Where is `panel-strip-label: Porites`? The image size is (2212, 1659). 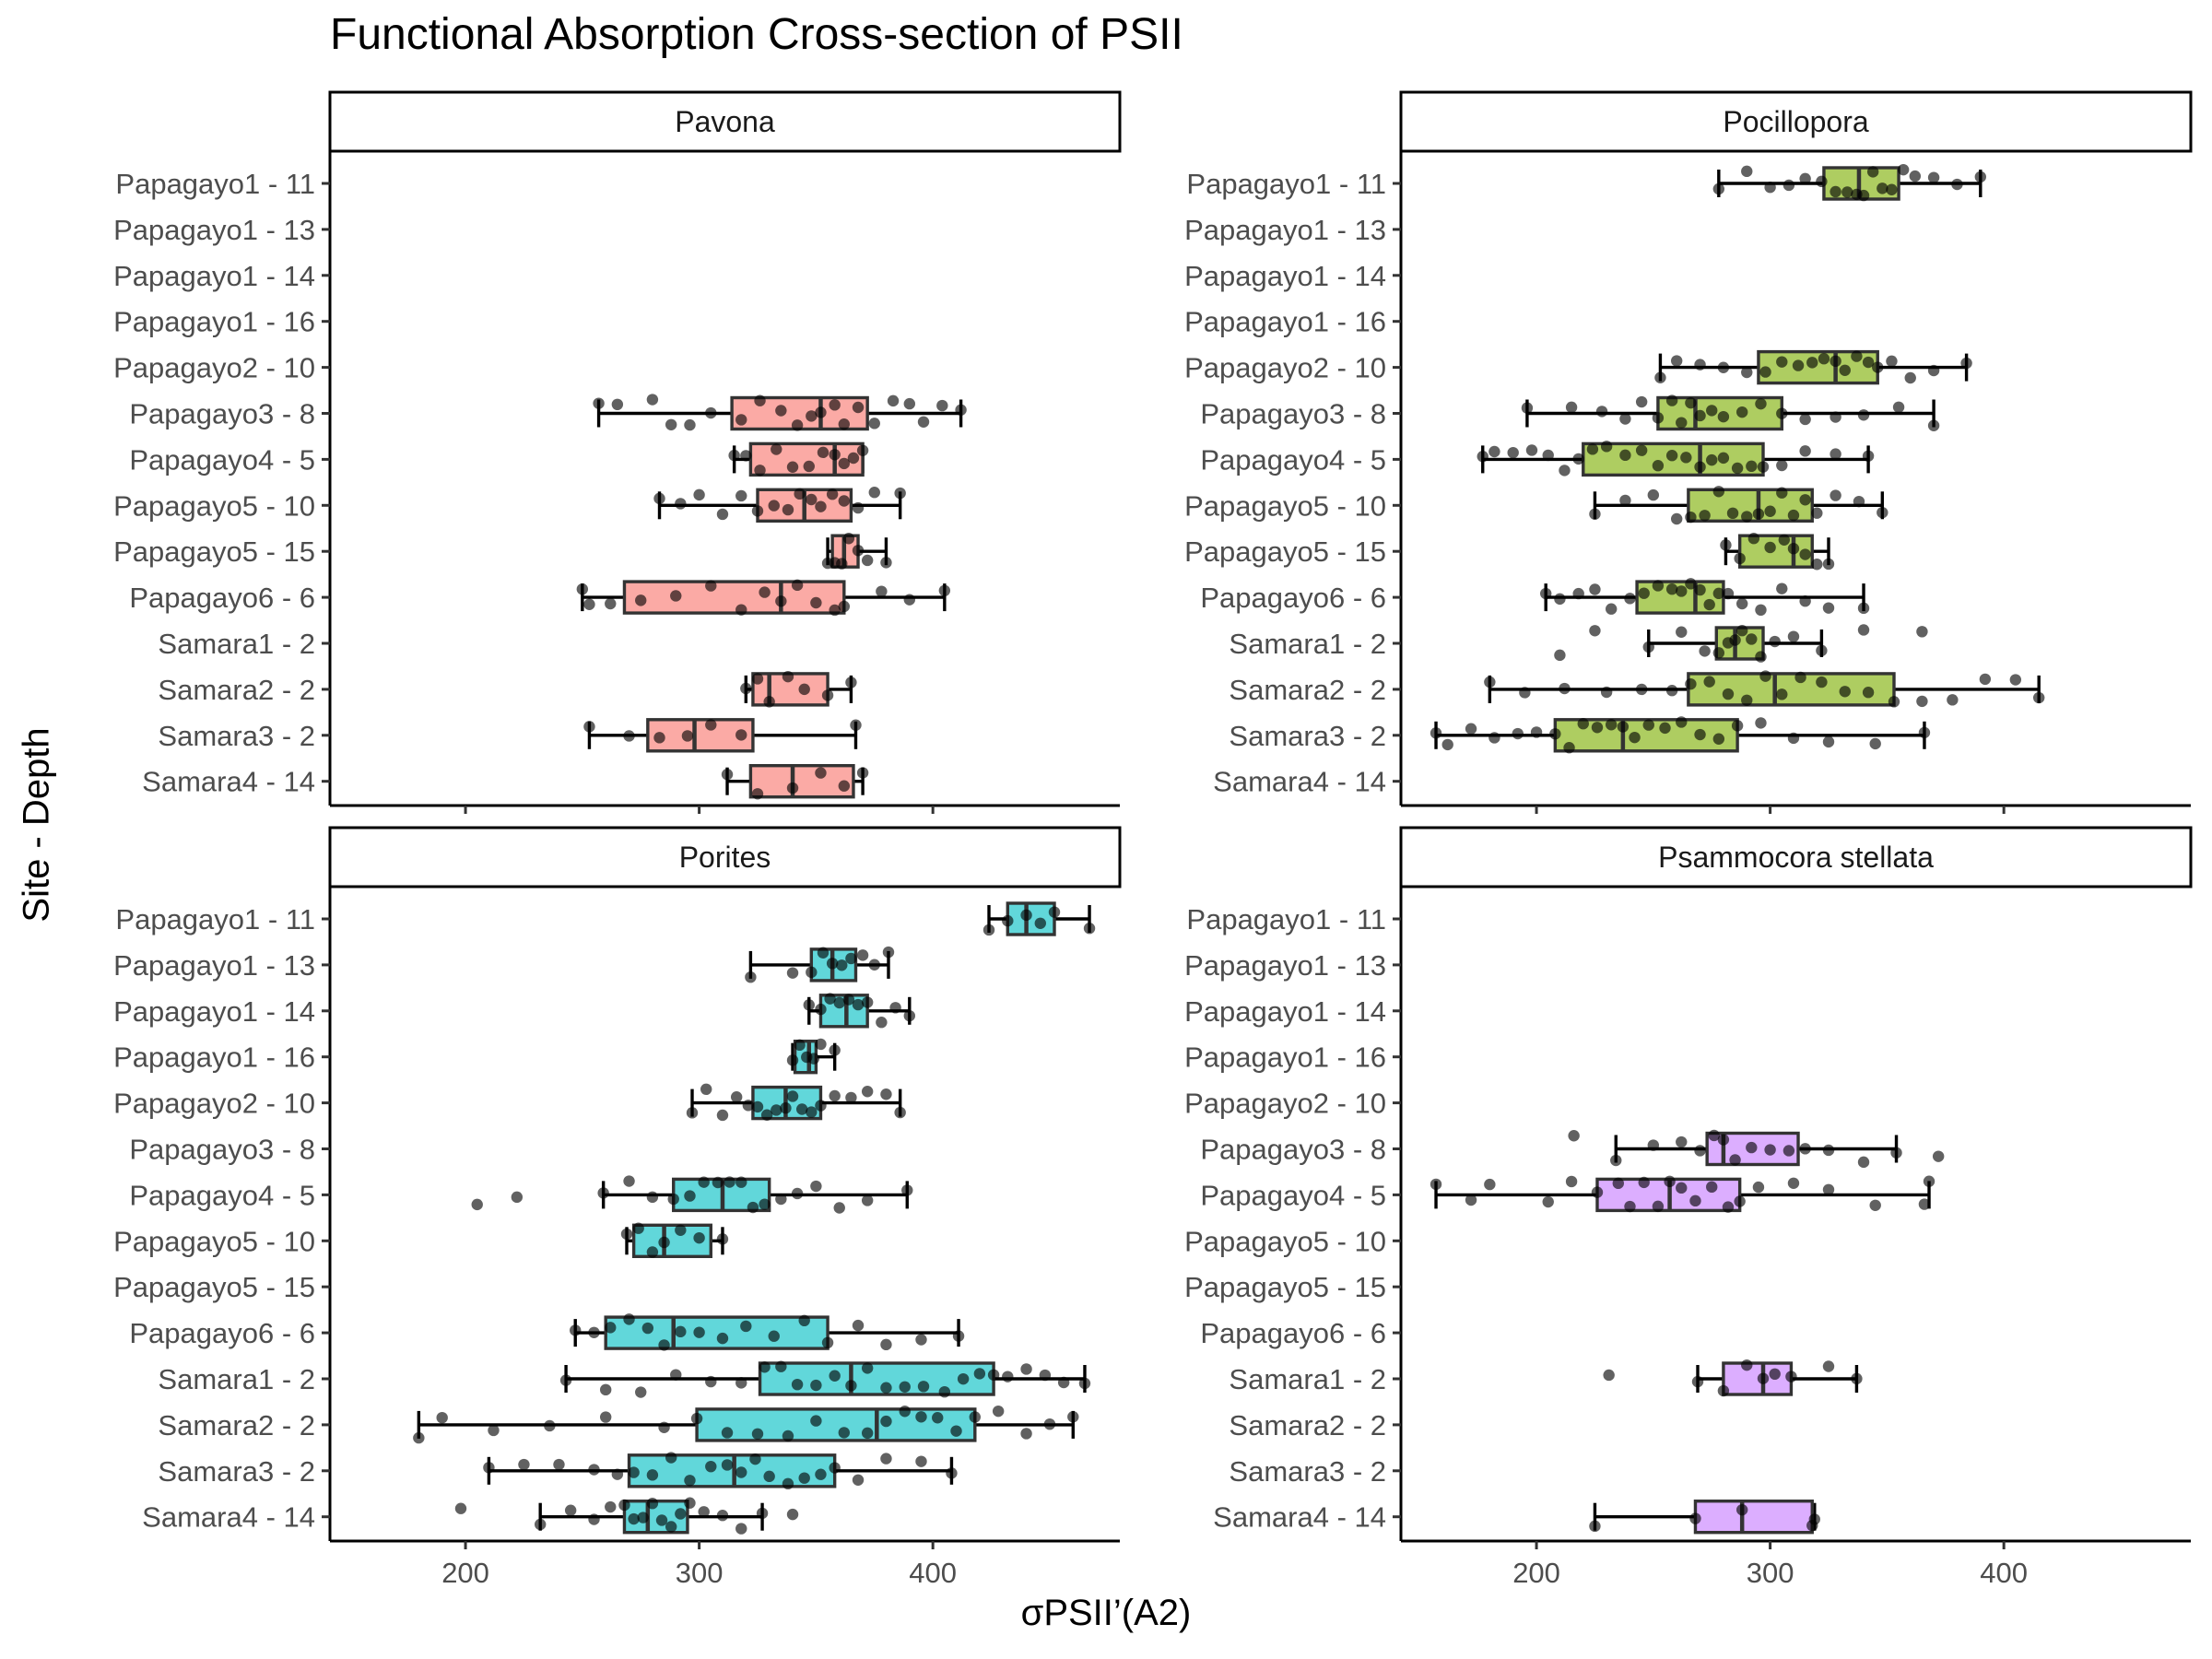
panel-strip-label: Porites is located at coordinates (725, 857).